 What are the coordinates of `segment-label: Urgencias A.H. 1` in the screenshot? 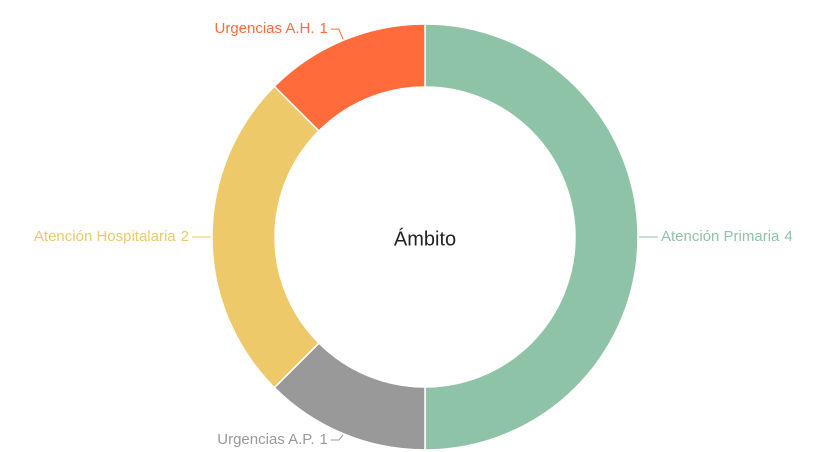 It's located at (271, 28).